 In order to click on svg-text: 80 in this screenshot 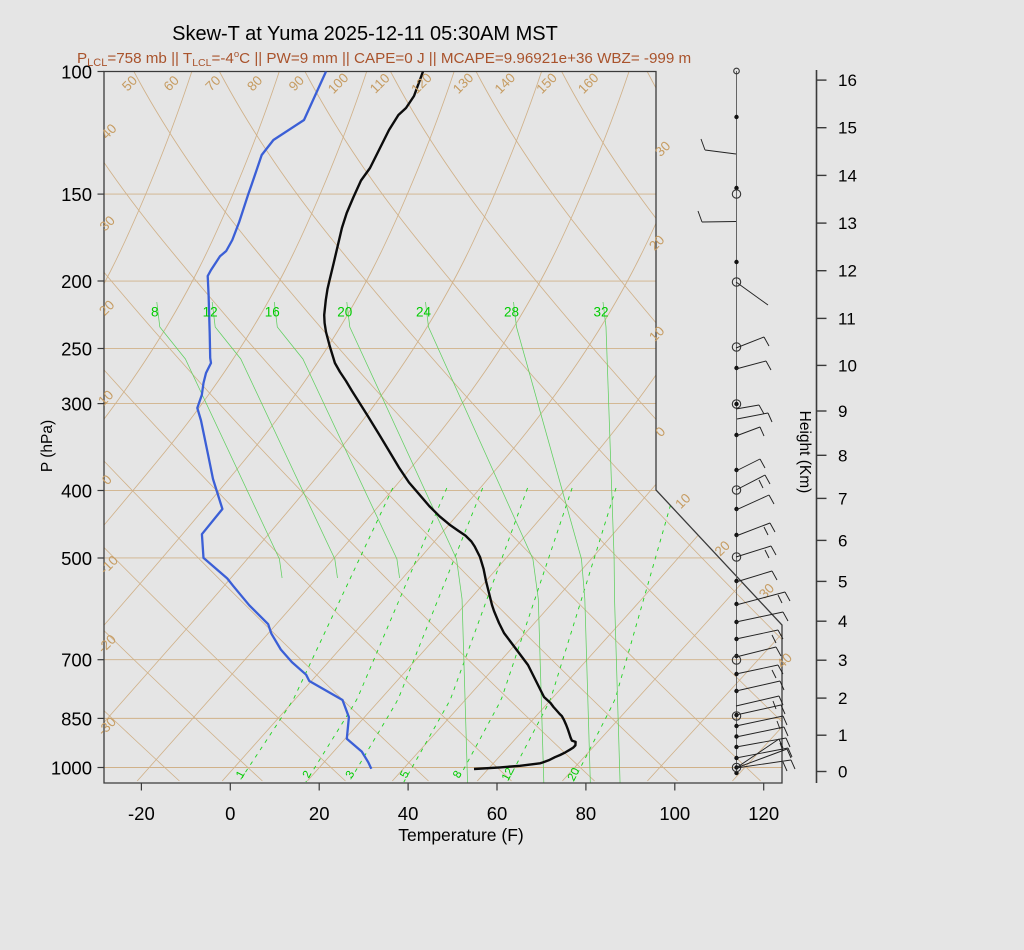, I will do `click(586, 813)`.